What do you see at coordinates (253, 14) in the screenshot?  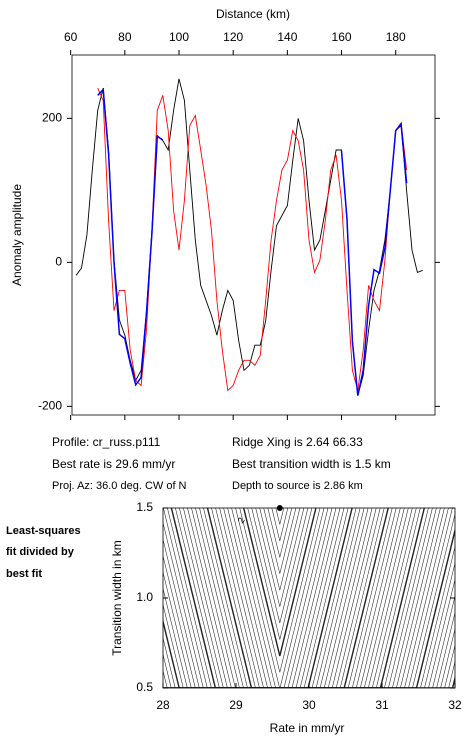 I see `chart-title: Distance (km)` at bounding box center [253, 14].